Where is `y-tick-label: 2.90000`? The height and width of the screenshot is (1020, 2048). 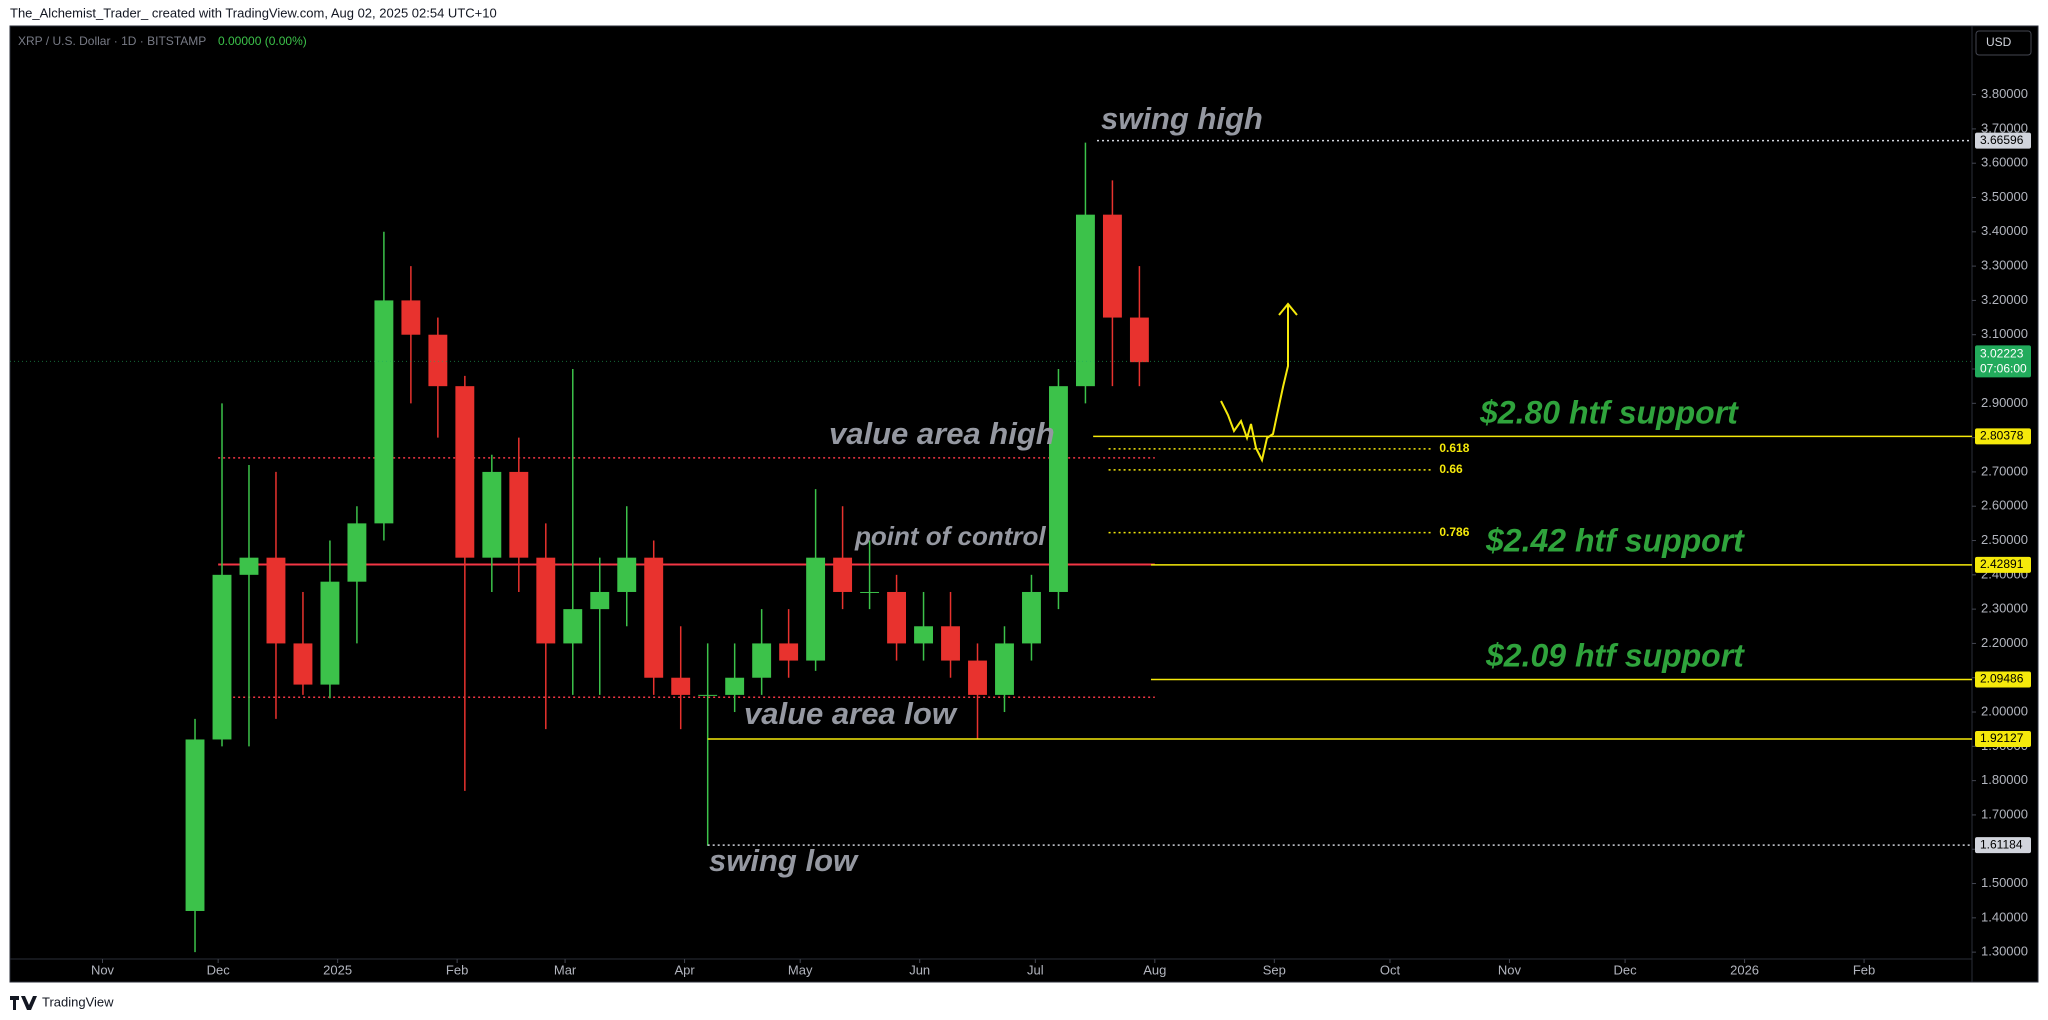
y-tick-label: 2.90000 is located at coordinates (2004, 402).